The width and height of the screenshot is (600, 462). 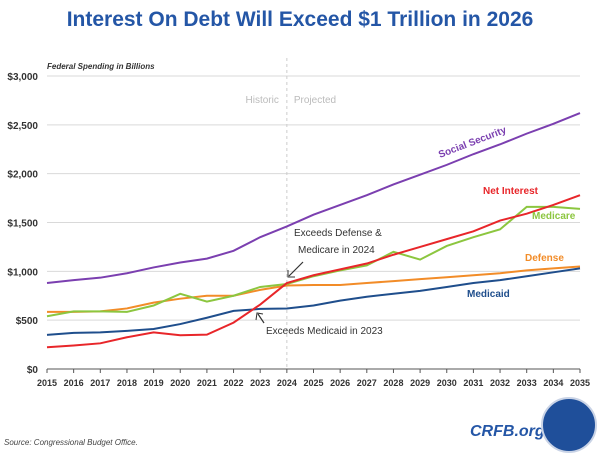 What do you see at coordinates (287, 383) in the screenshot?
I see `x-tick-label: 2024` at bounding box center [287, 383].